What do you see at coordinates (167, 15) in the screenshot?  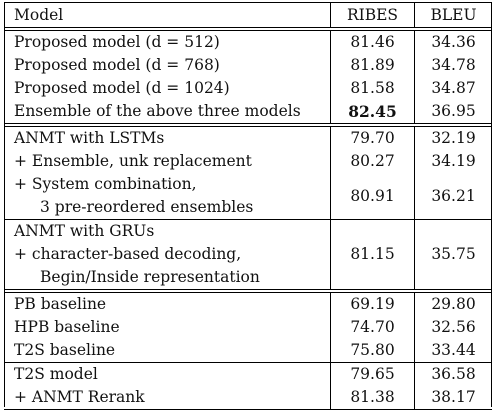 I see `header-model: Model` at bounding box center [167, 15].